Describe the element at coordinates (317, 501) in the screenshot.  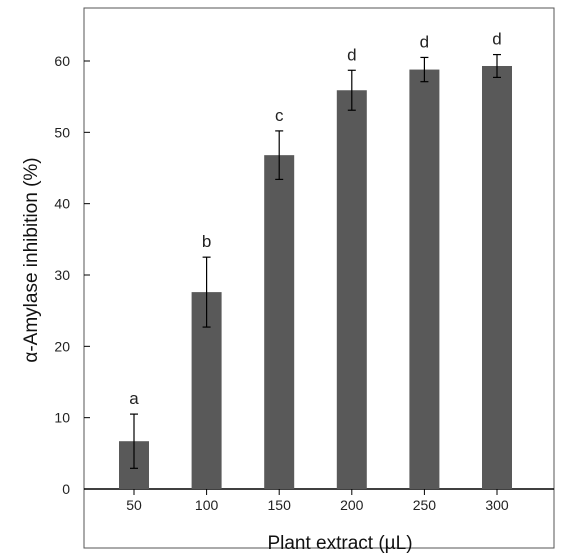
I see `x-axis-ticks: 50 100 150 200 250 300` at that location.